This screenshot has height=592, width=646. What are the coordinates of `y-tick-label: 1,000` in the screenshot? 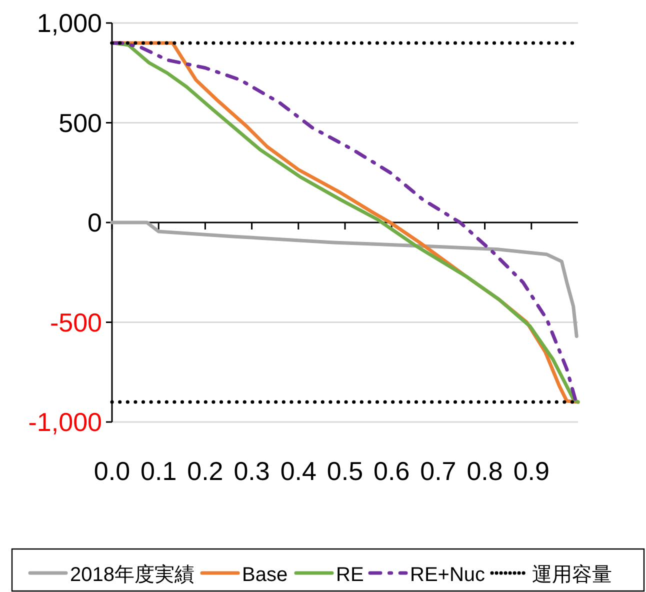 It's located at (69, 23).